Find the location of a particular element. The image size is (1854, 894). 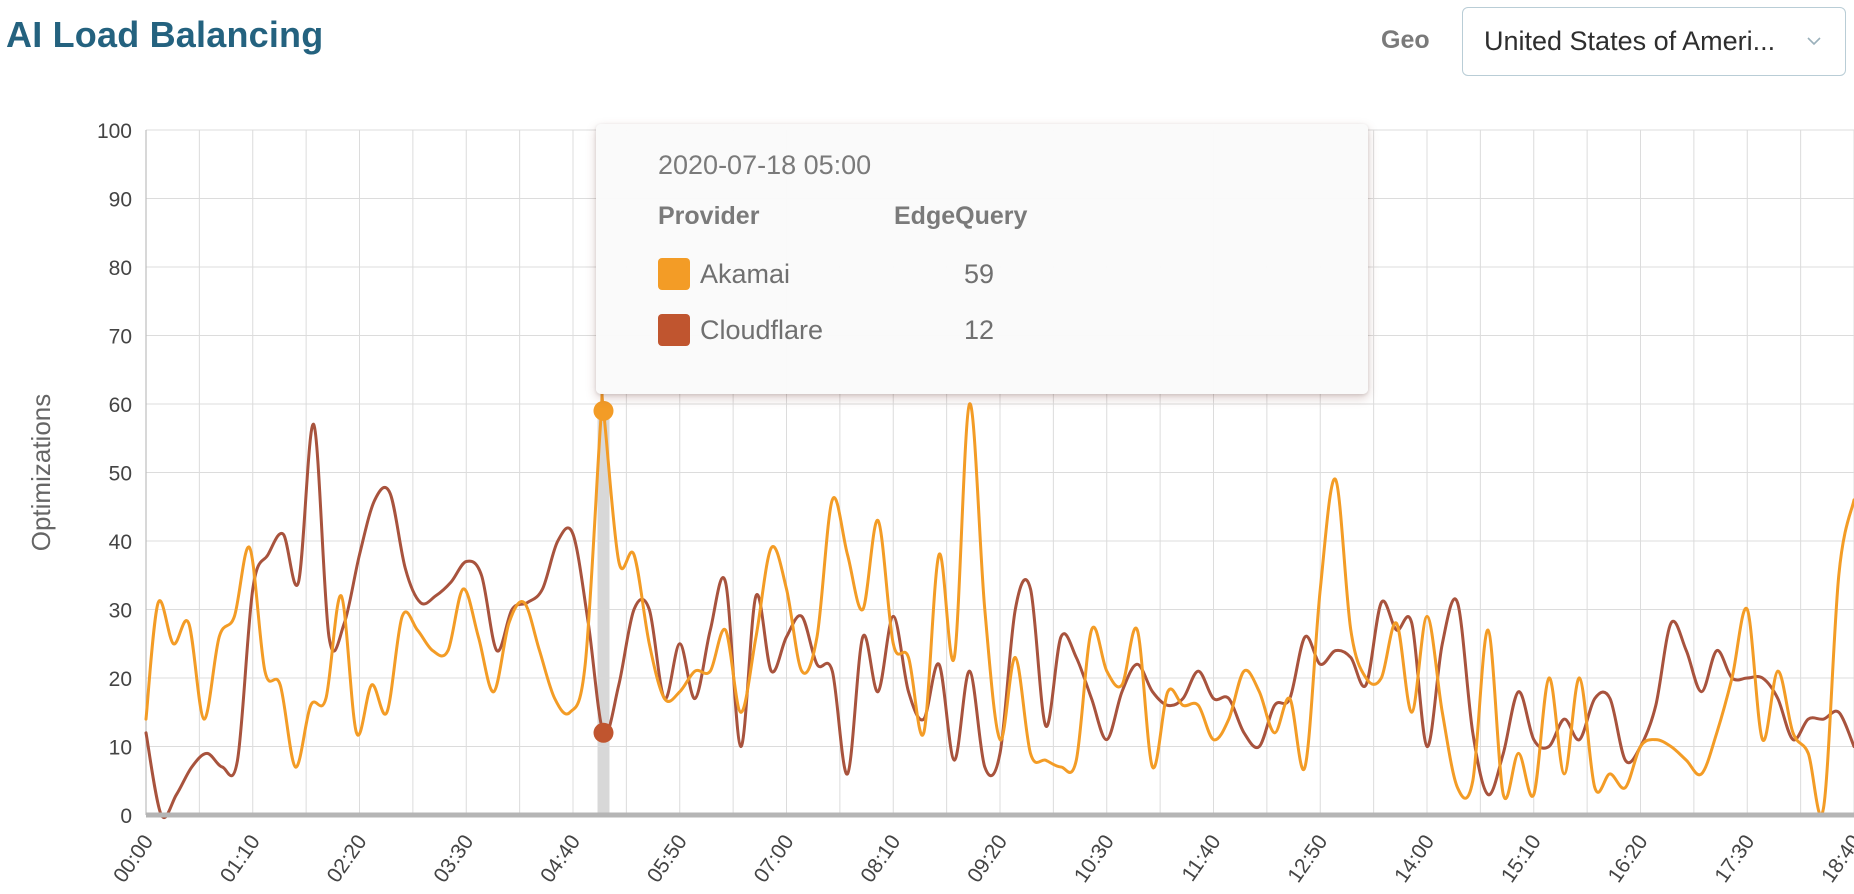

legend-swatch-akamai is located at coordinates (674, 274).